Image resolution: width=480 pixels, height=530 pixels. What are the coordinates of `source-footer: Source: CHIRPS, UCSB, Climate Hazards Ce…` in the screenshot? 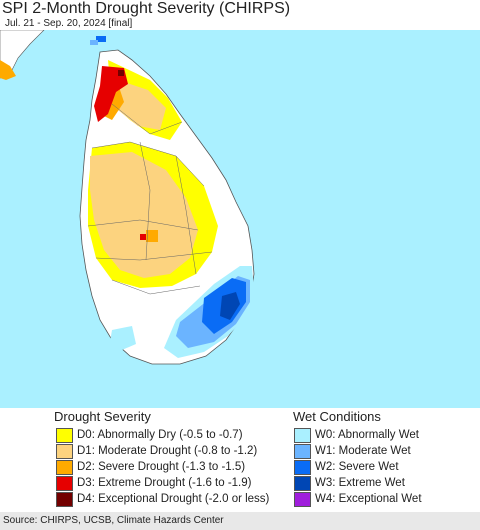 It's located at (240, 521).